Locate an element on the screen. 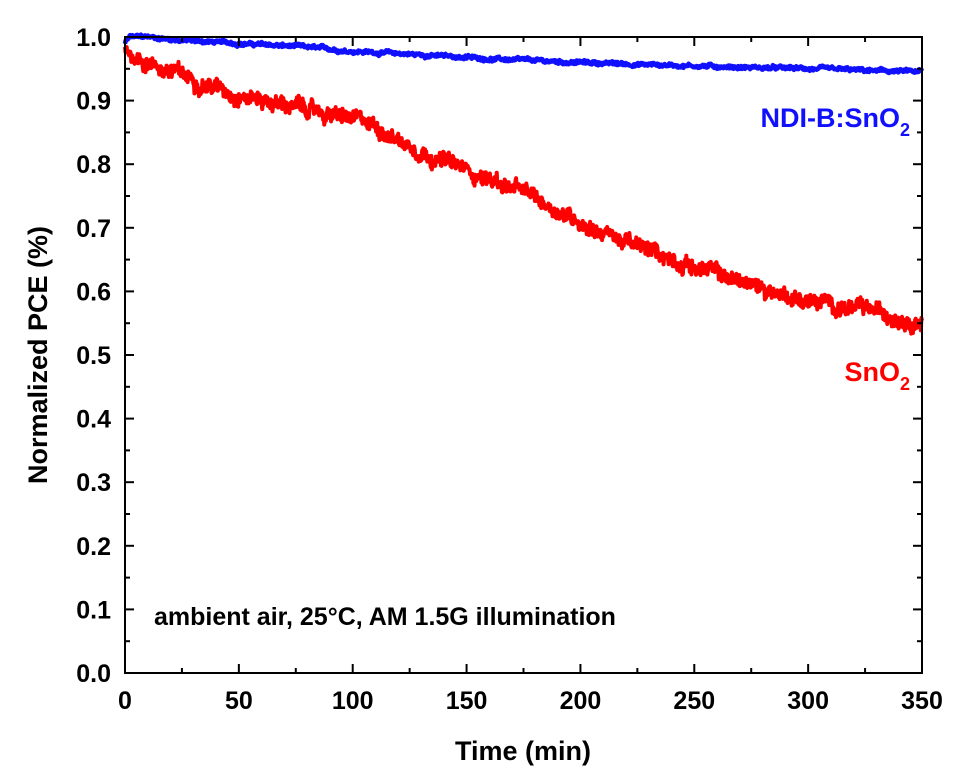 This screenshot has height=784, width=960. series-label-sno2: SnO2 is located at coordinates (877, 375).